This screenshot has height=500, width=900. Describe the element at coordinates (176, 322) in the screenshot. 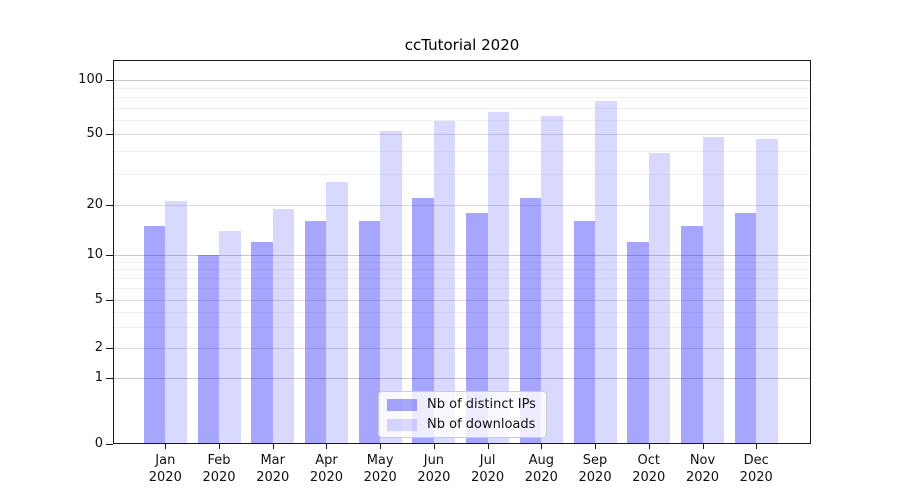

I see `bar-nb-of-downloads-jan` at that location.